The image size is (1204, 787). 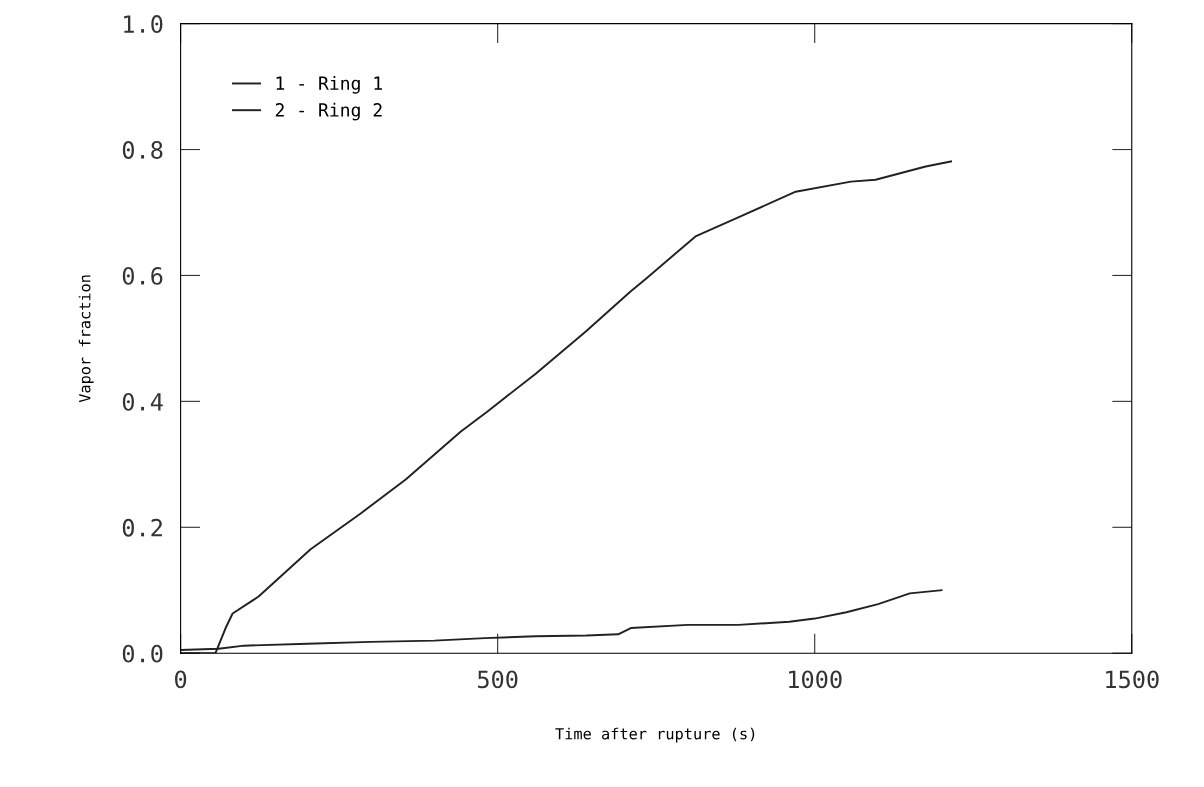 What do you see at coordinates (815, 679) in the screenshot?
I see `x-tick-label: 1000` at bounding box center [815, 679].